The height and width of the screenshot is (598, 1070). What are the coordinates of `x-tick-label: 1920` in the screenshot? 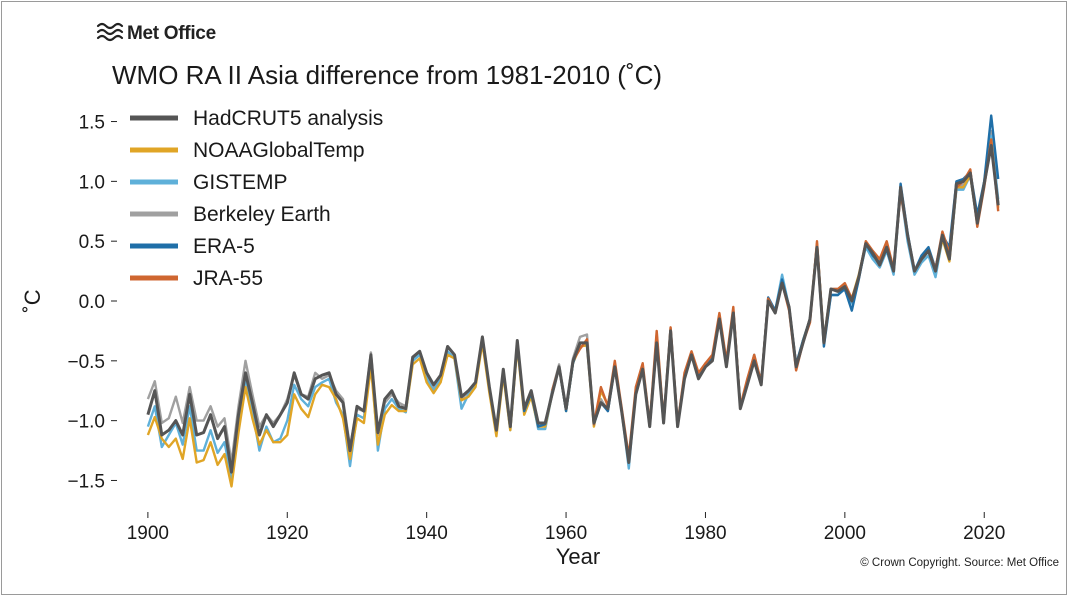 It's located at (287, 533).